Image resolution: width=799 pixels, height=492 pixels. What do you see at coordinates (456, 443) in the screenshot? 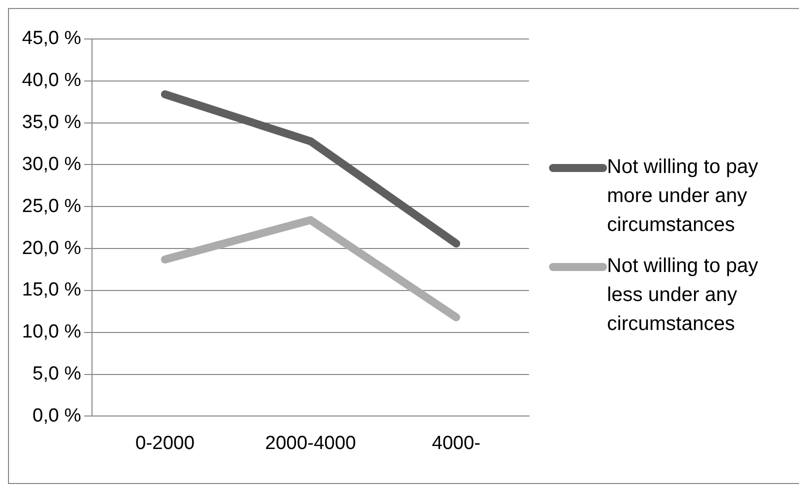
I see `x-tick-label: 4000-` at bounding box center [456, 443].